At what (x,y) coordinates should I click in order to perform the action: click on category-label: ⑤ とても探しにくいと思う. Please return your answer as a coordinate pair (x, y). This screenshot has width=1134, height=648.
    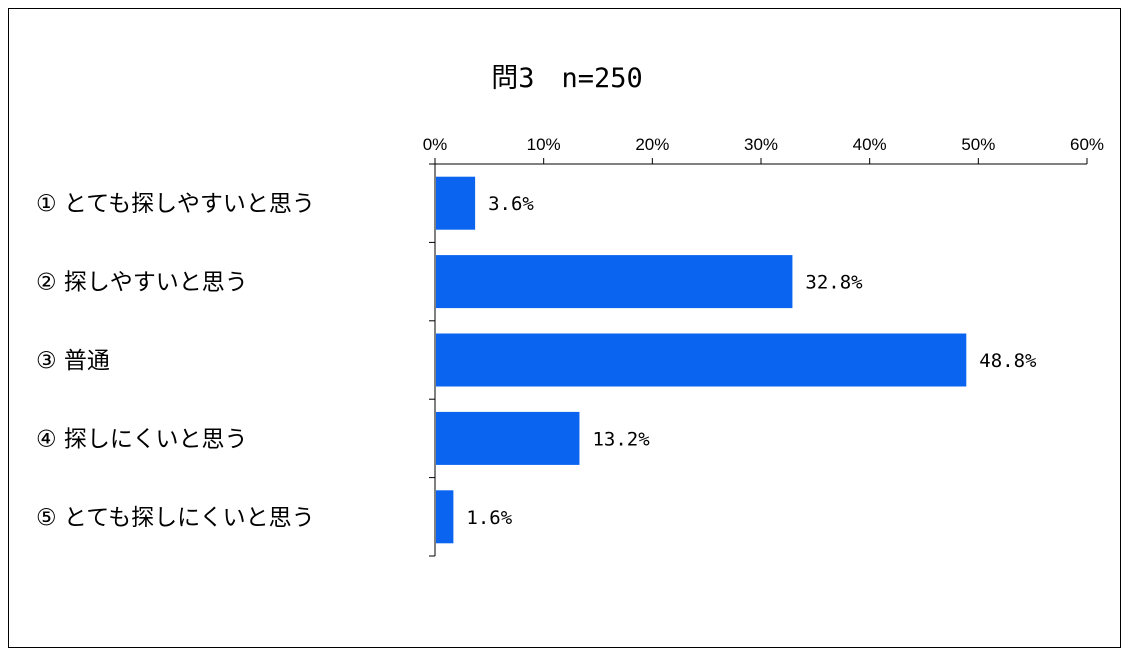
    Looking at the image, I should click on (175, 518).